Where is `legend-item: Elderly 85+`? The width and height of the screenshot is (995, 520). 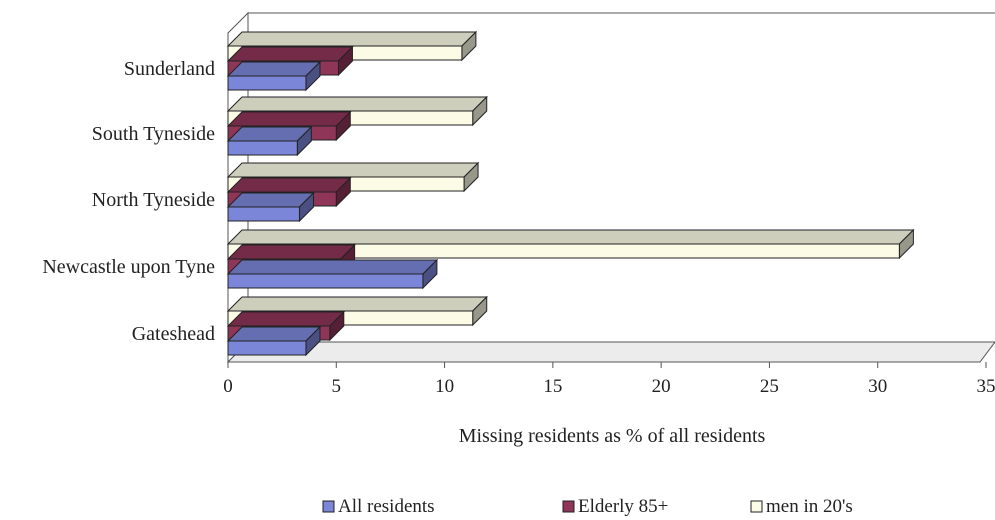
legend-item: Elderly 85+ is located at coordinates (615, 506).